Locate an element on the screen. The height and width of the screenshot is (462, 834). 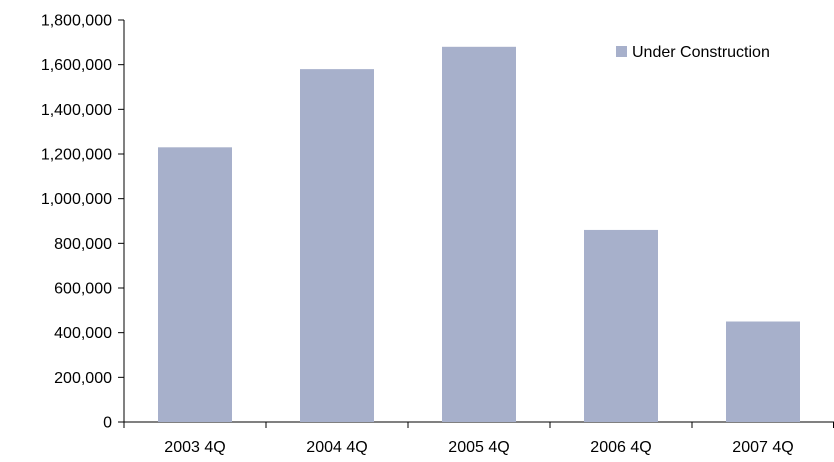
y-tick-label: 1,200,000 is located at coordinates (76, 155).